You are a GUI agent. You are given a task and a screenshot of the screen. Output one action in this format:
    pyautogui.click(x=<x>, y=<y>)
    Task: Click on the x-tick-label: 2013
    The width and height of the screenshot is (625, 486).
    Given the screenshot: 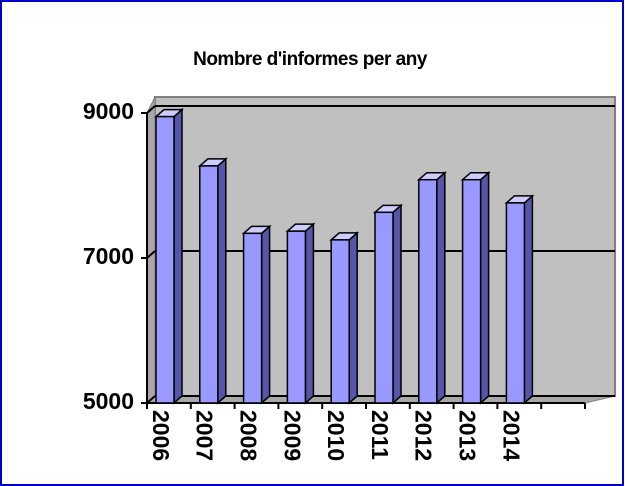 What is the action you would take?
    pyautogui.click(x=468, y=435)
    